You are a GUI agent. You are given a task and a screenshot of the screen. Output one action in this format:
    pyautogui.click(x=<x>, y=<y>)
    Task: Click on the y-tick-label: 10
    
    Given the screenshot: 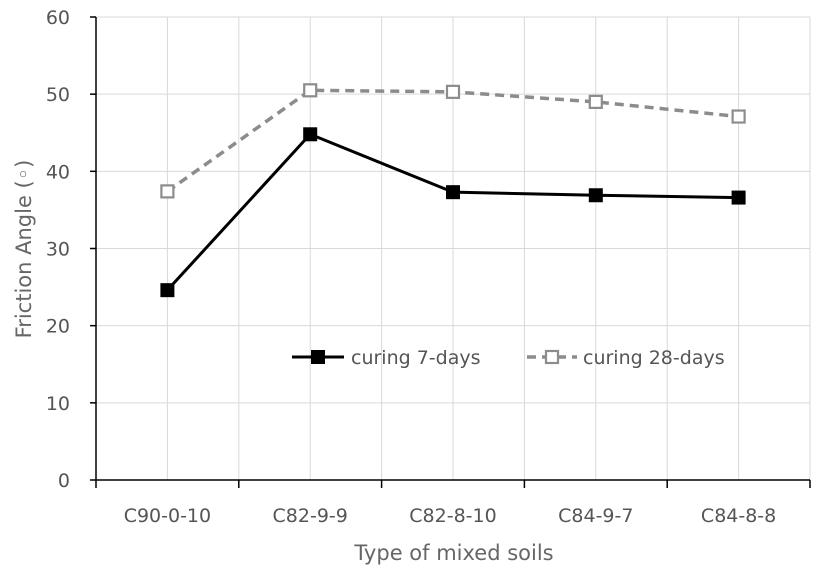 What is the action you would take?
    pyautogui.click(x=58, y=404)
    